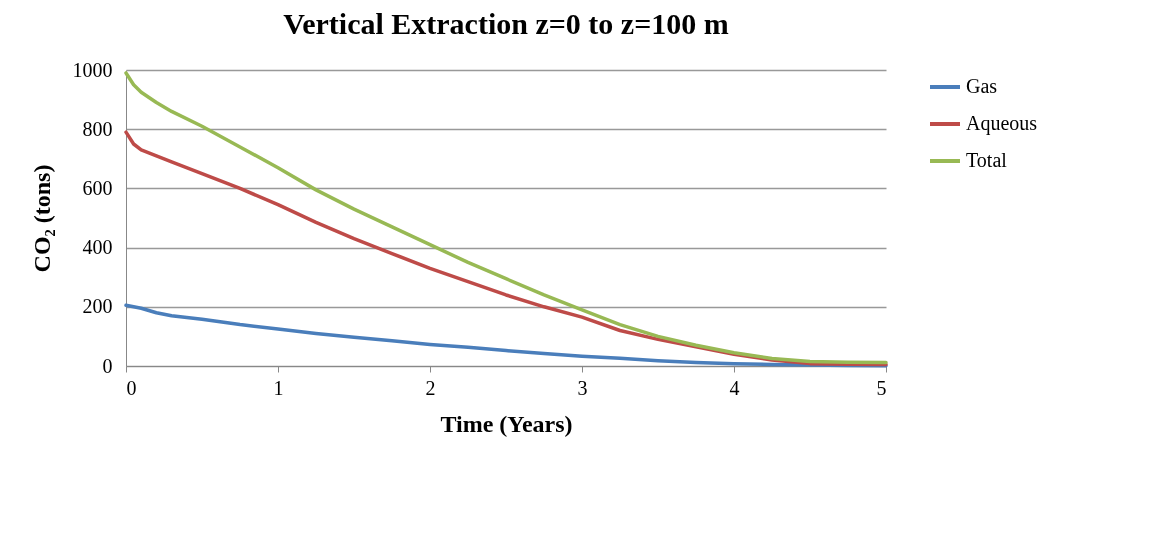  I want to click on y-axis-title: CO₂ (tons), so click(41, 218).